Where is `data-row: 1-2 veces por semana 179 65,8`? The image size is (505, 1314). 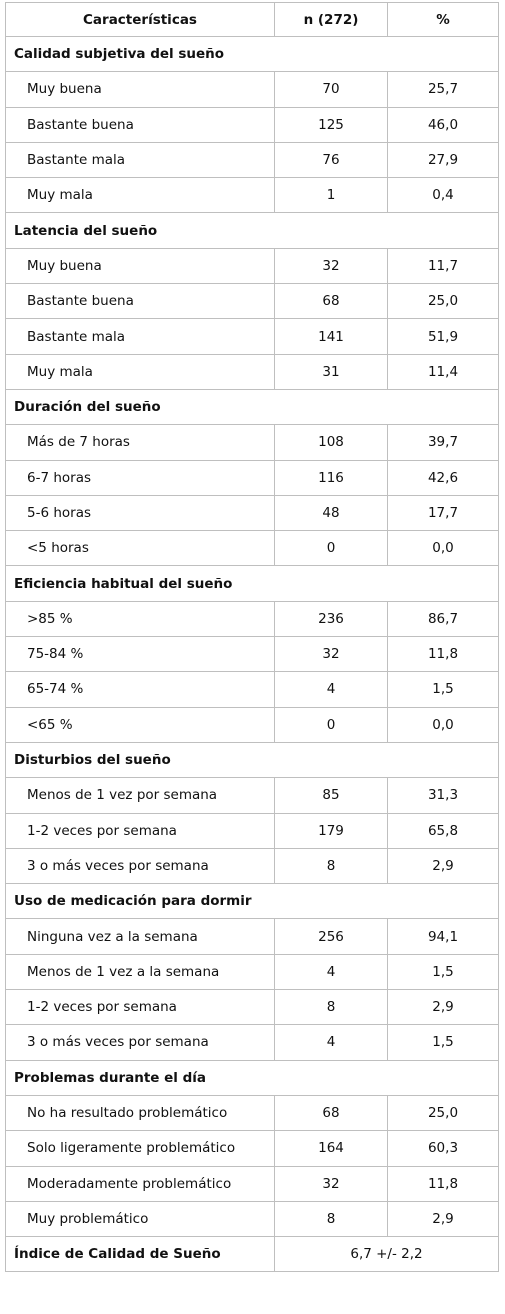
data-row: 1-2 veces por semana 179 65,8 is located at coordinates (252, 830).